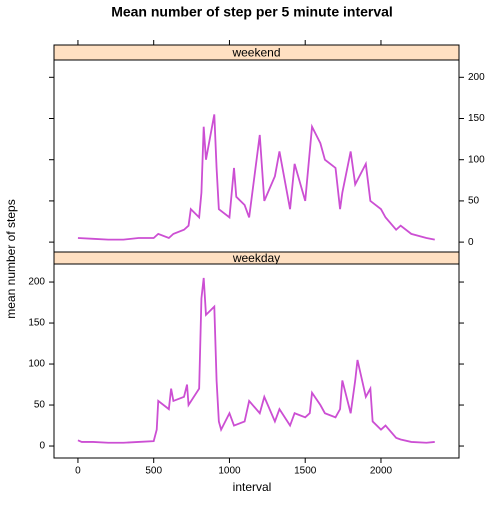 The height and width of the screenshot is (509, 504). I want to click on x-tick-label: 2000, so click(381, 471).